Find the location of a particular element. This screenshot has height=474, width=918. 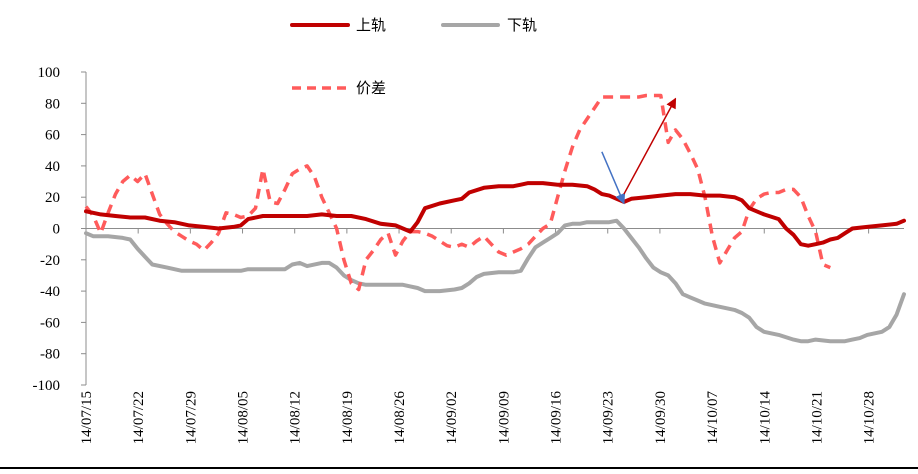

x-tick-label: 14/08/26 is located at coordinates (400, 418).